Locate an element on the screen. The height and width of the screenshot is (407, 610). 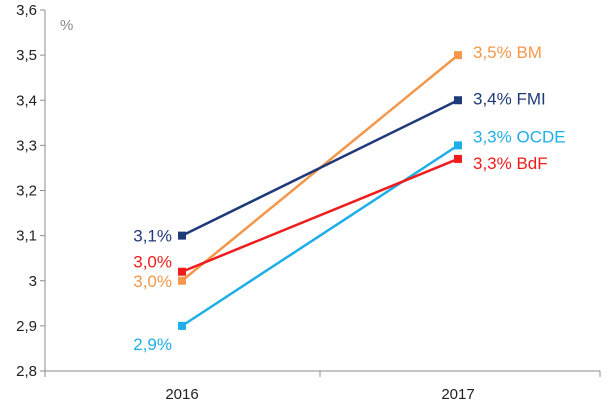
y-tick-label: 3,3 is located at coordinates (26, 145).